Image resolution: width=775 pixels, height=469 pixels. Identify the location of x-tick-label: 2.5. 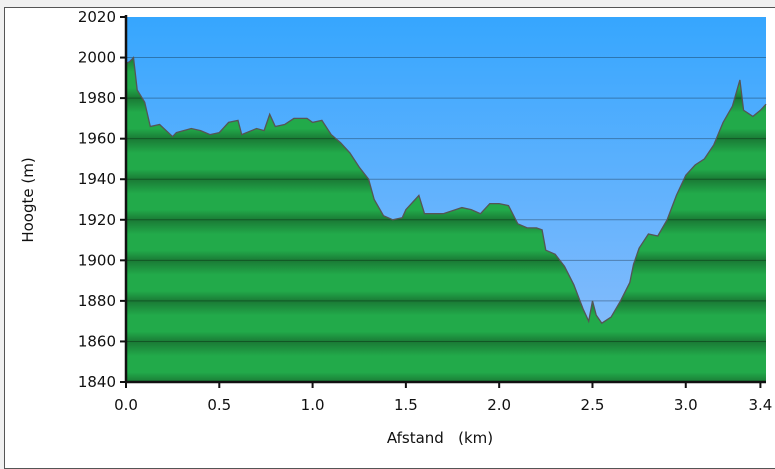
(593, 405).